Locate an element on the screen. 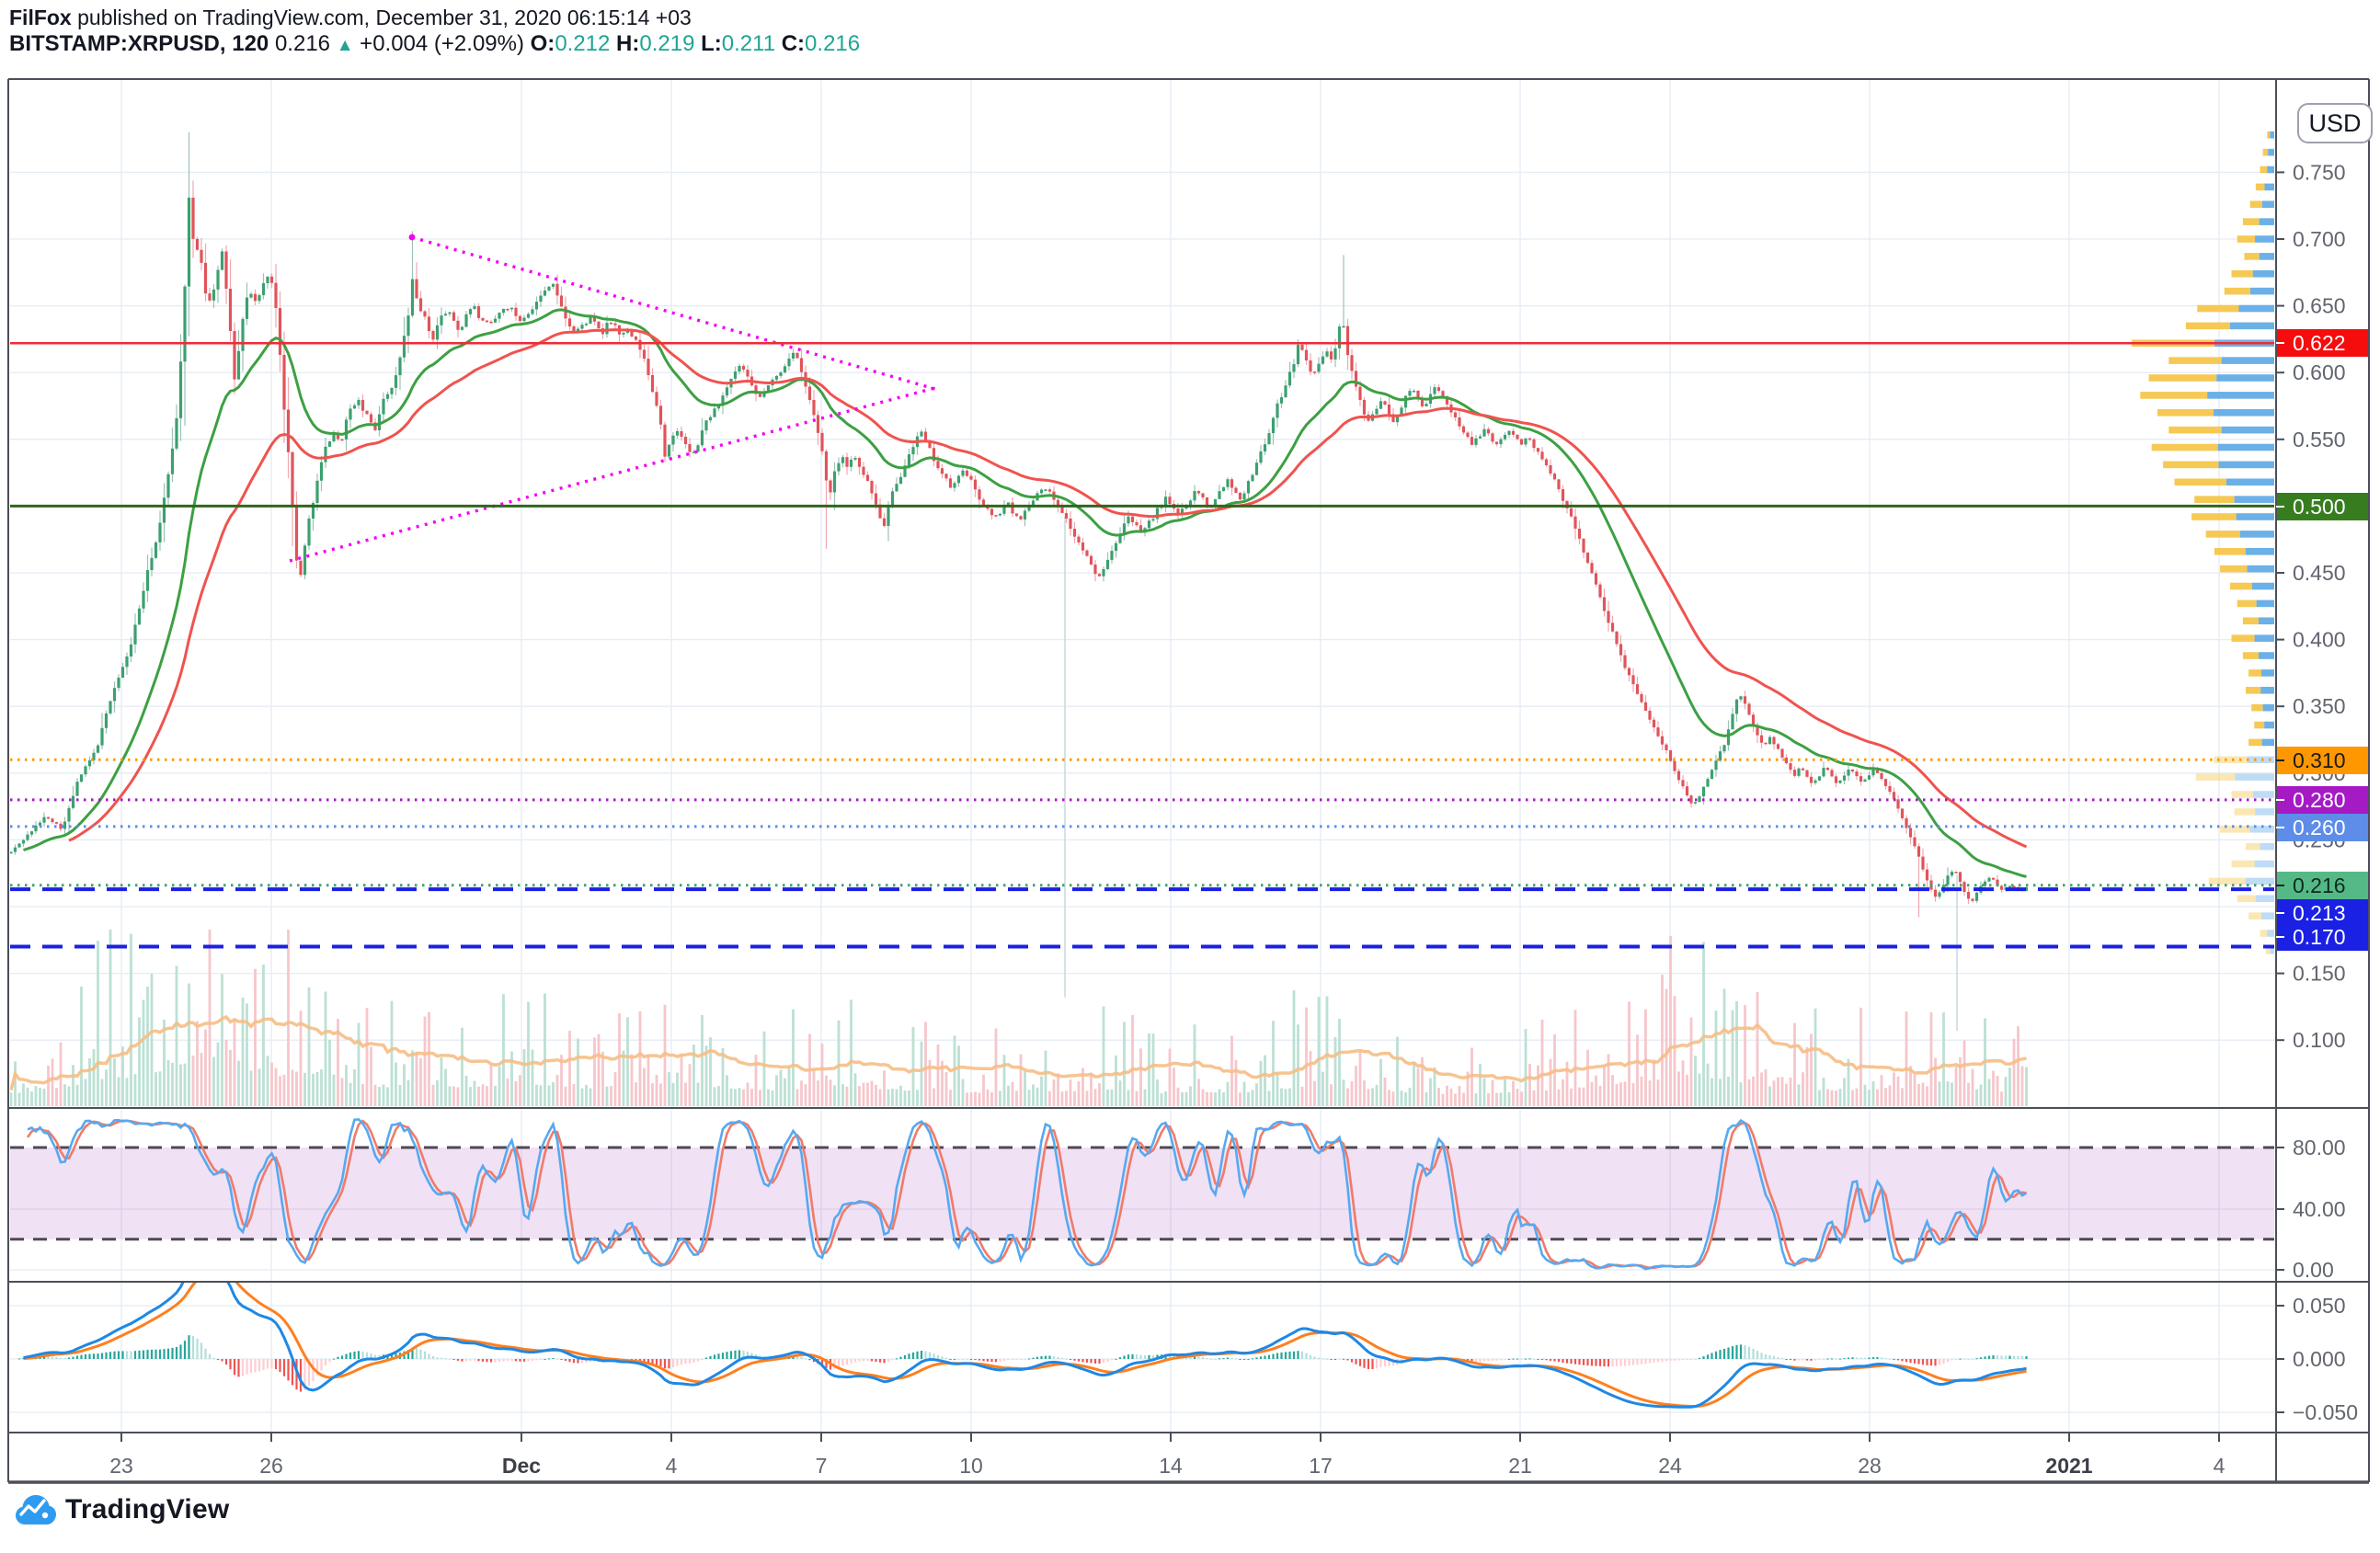 The width and height of the screenshot is (2380, 1553). tradingview-logo-text: TradingView is located at coordinates (147, 1509).